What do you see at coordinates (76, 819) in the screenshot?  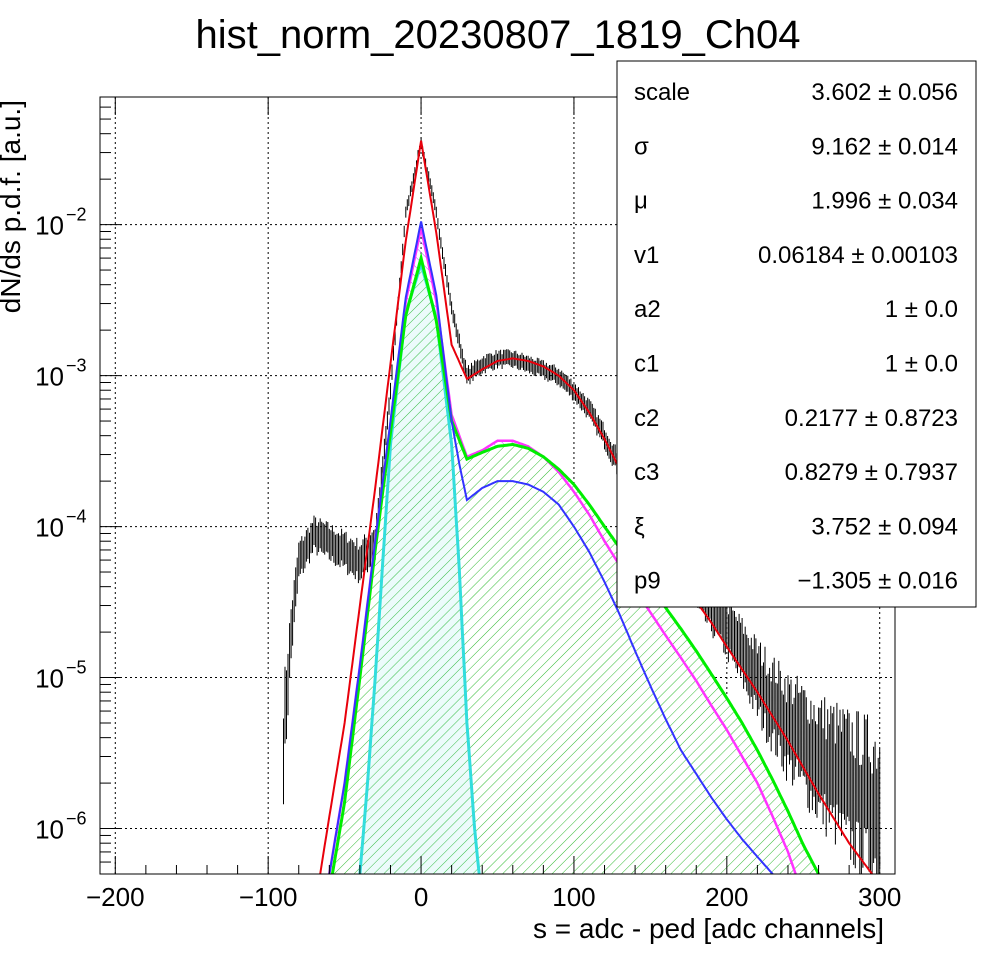 I see `y-tick-exponent: −6` at bounding box center [76, 819].